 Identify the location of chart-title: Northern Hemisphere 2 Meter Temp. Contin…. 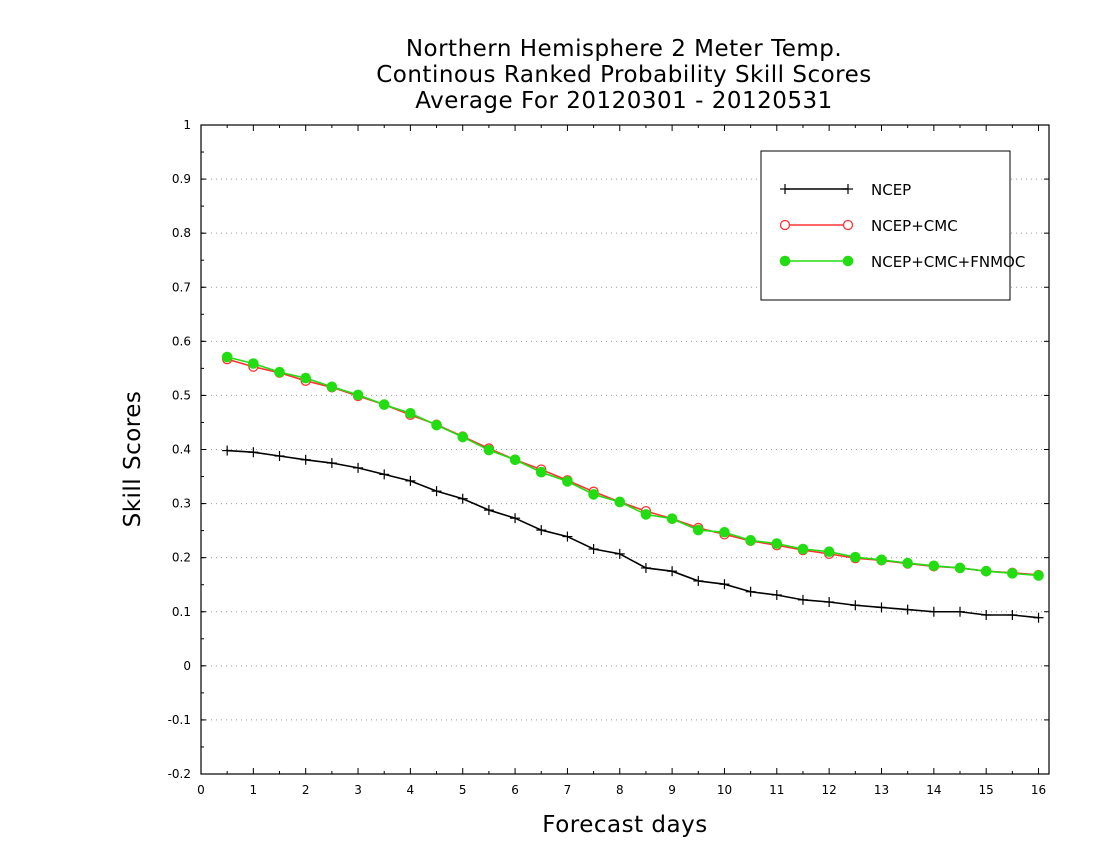
(550, 75).